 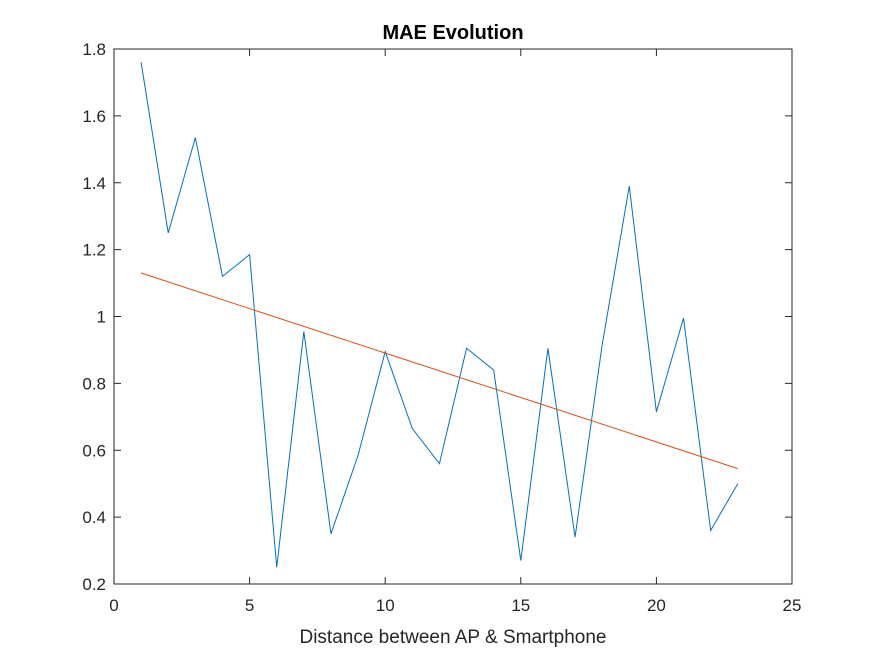 What do you see at coordinates (452, 637) in the screenshot?
I see `x-axis-label: Distance between AP & Smartphone` at bounding box center [452, 637].